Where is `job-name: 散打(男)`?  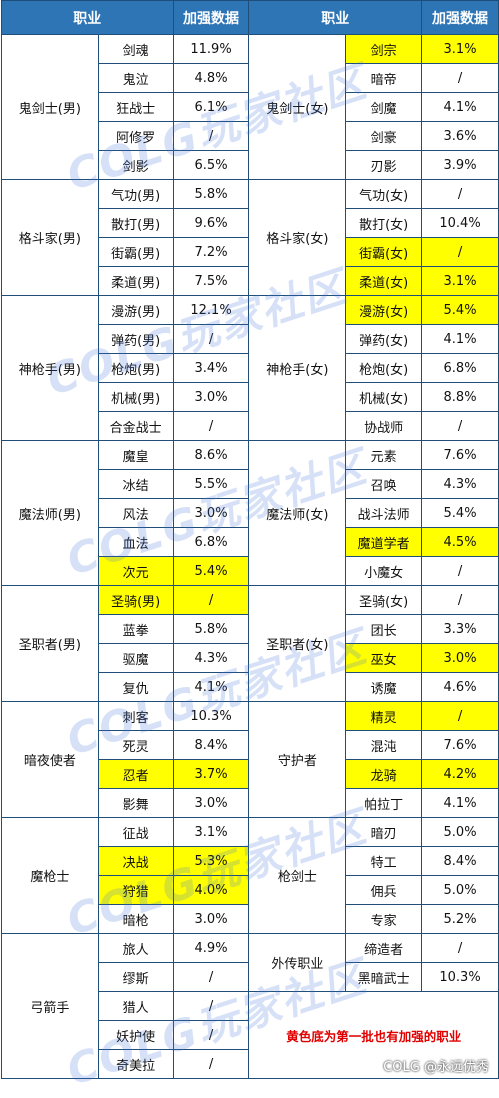
job-name: 散打(男) is located at coordinates (135, 223).